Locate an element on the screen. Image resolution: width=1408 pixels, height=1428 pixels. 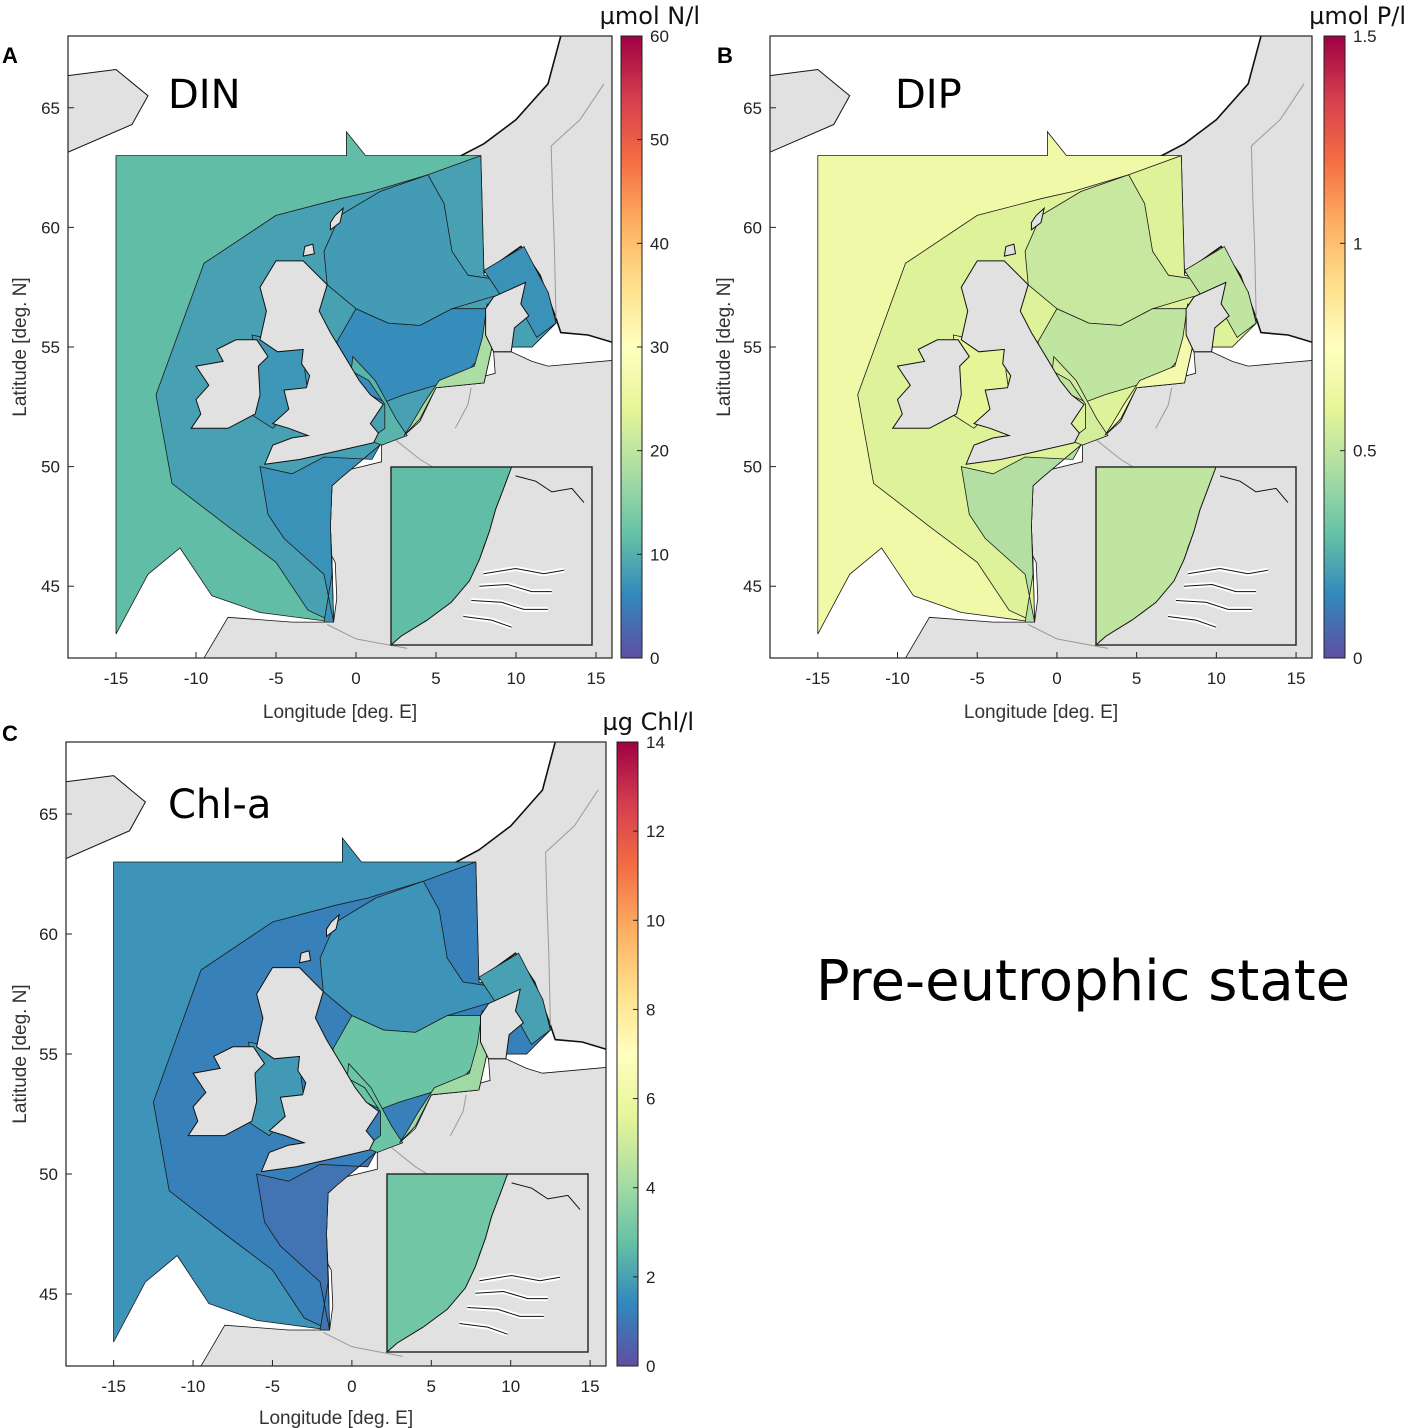
orkney is located at coordinates (308, 250).